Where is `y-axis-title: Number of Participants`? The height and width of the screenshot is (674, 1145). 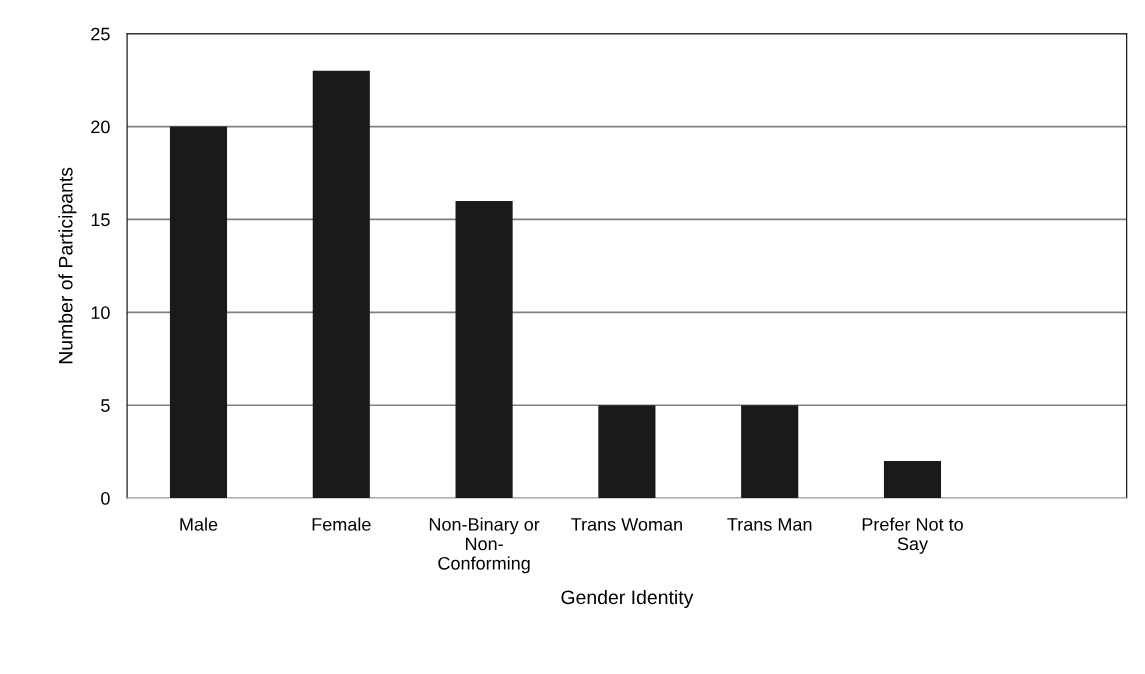 y-axis-title: Number of Participants is located at coordinates (67, 265).